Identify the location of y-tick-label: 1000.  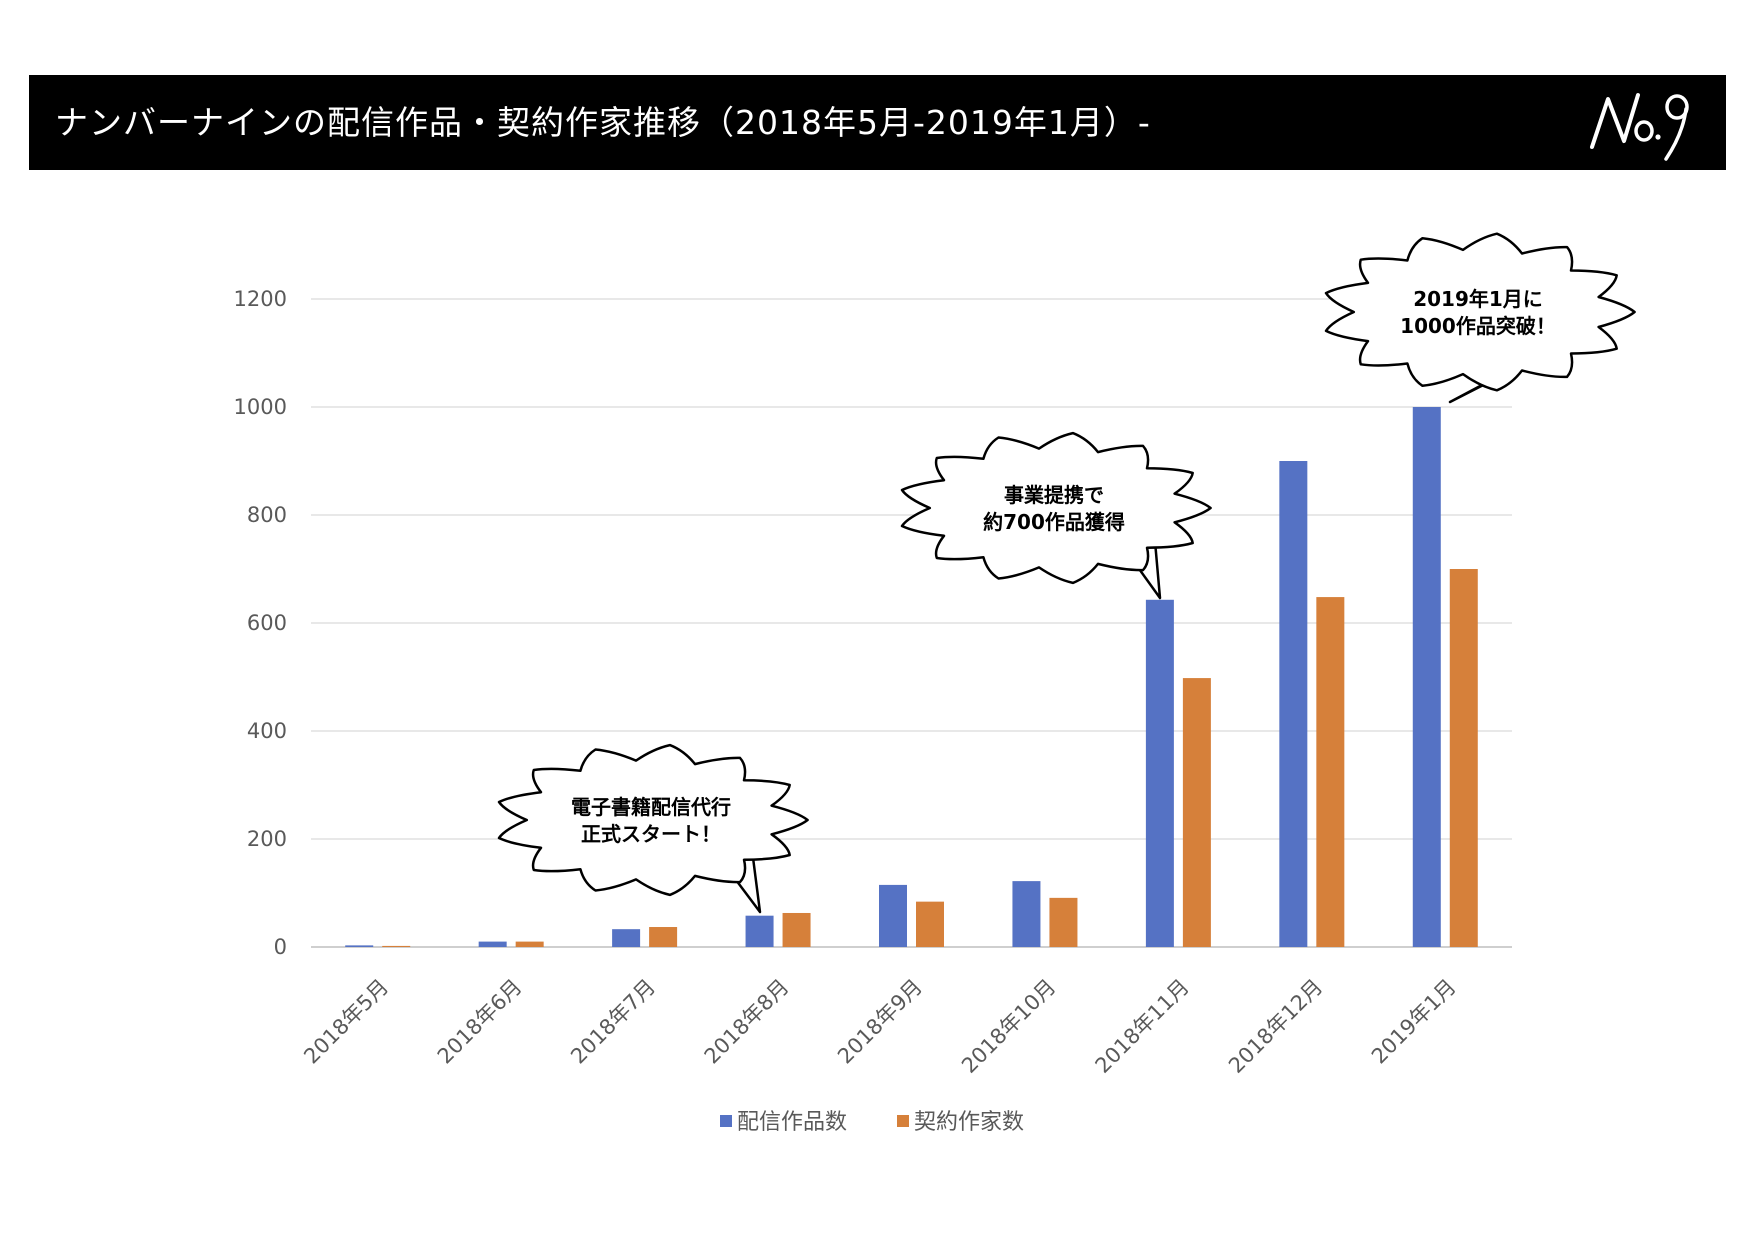
(260, 407).